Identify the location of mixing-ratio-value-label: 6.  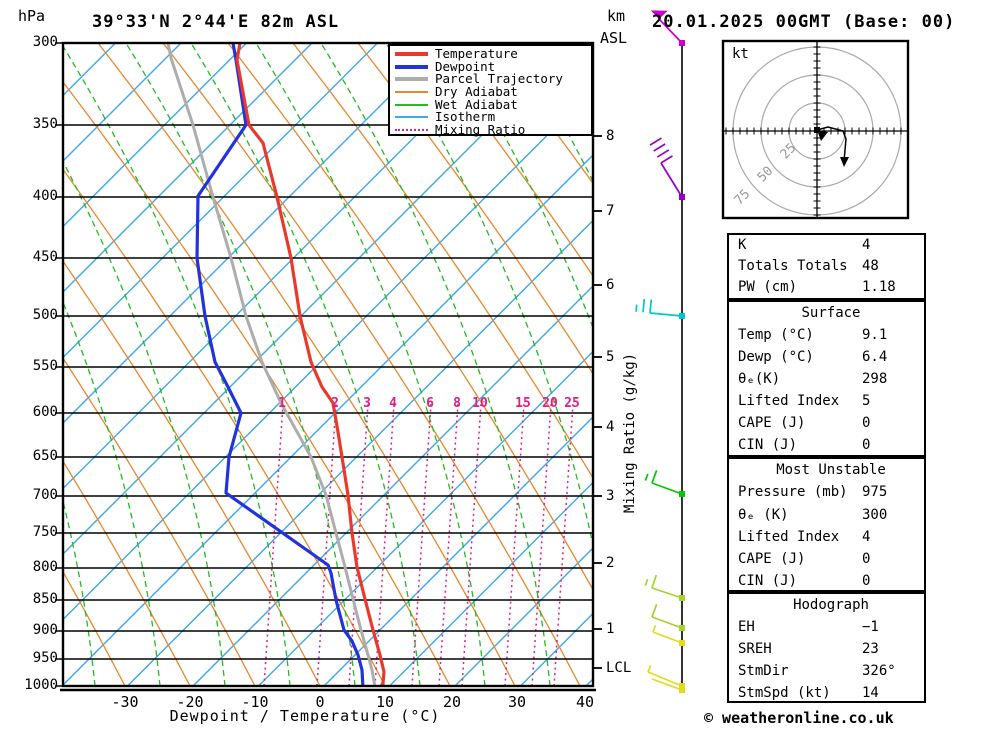
(430, 403).